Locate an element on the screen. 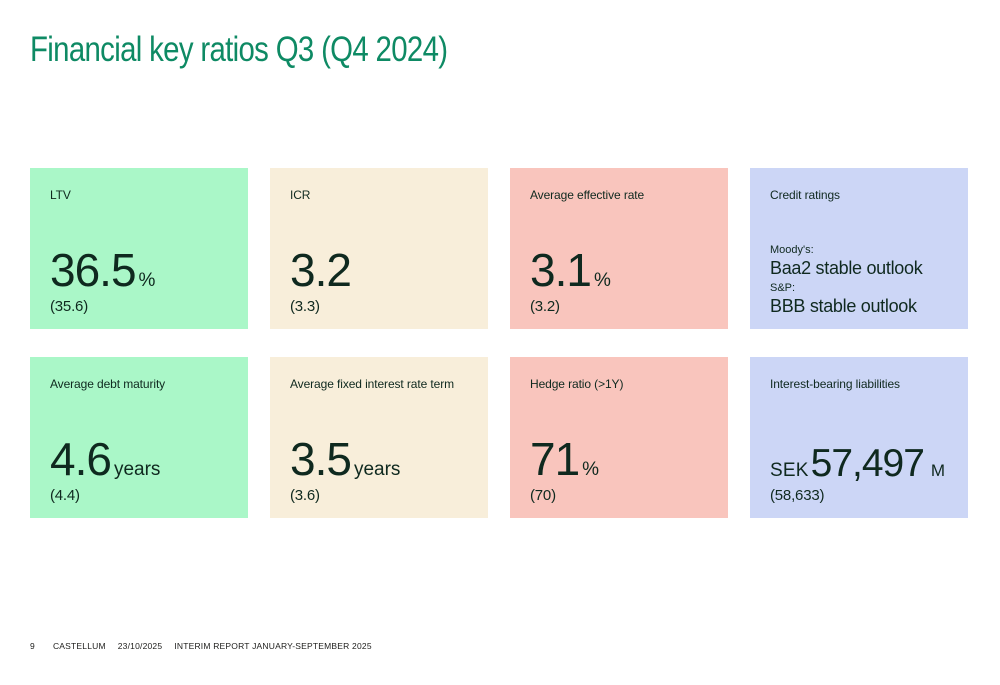 The image size is (1000, 685). kpi-value: 57,497 is located at coordinates (867, 463).